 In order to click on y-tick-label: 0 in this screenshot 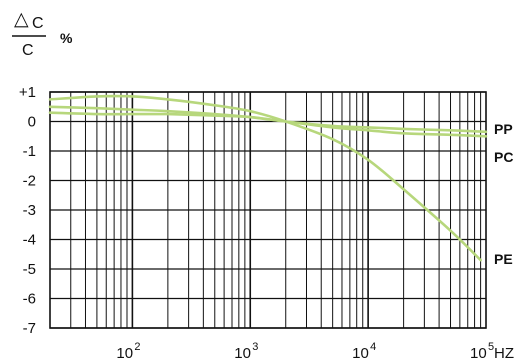, I will do `click(32, 122)`.